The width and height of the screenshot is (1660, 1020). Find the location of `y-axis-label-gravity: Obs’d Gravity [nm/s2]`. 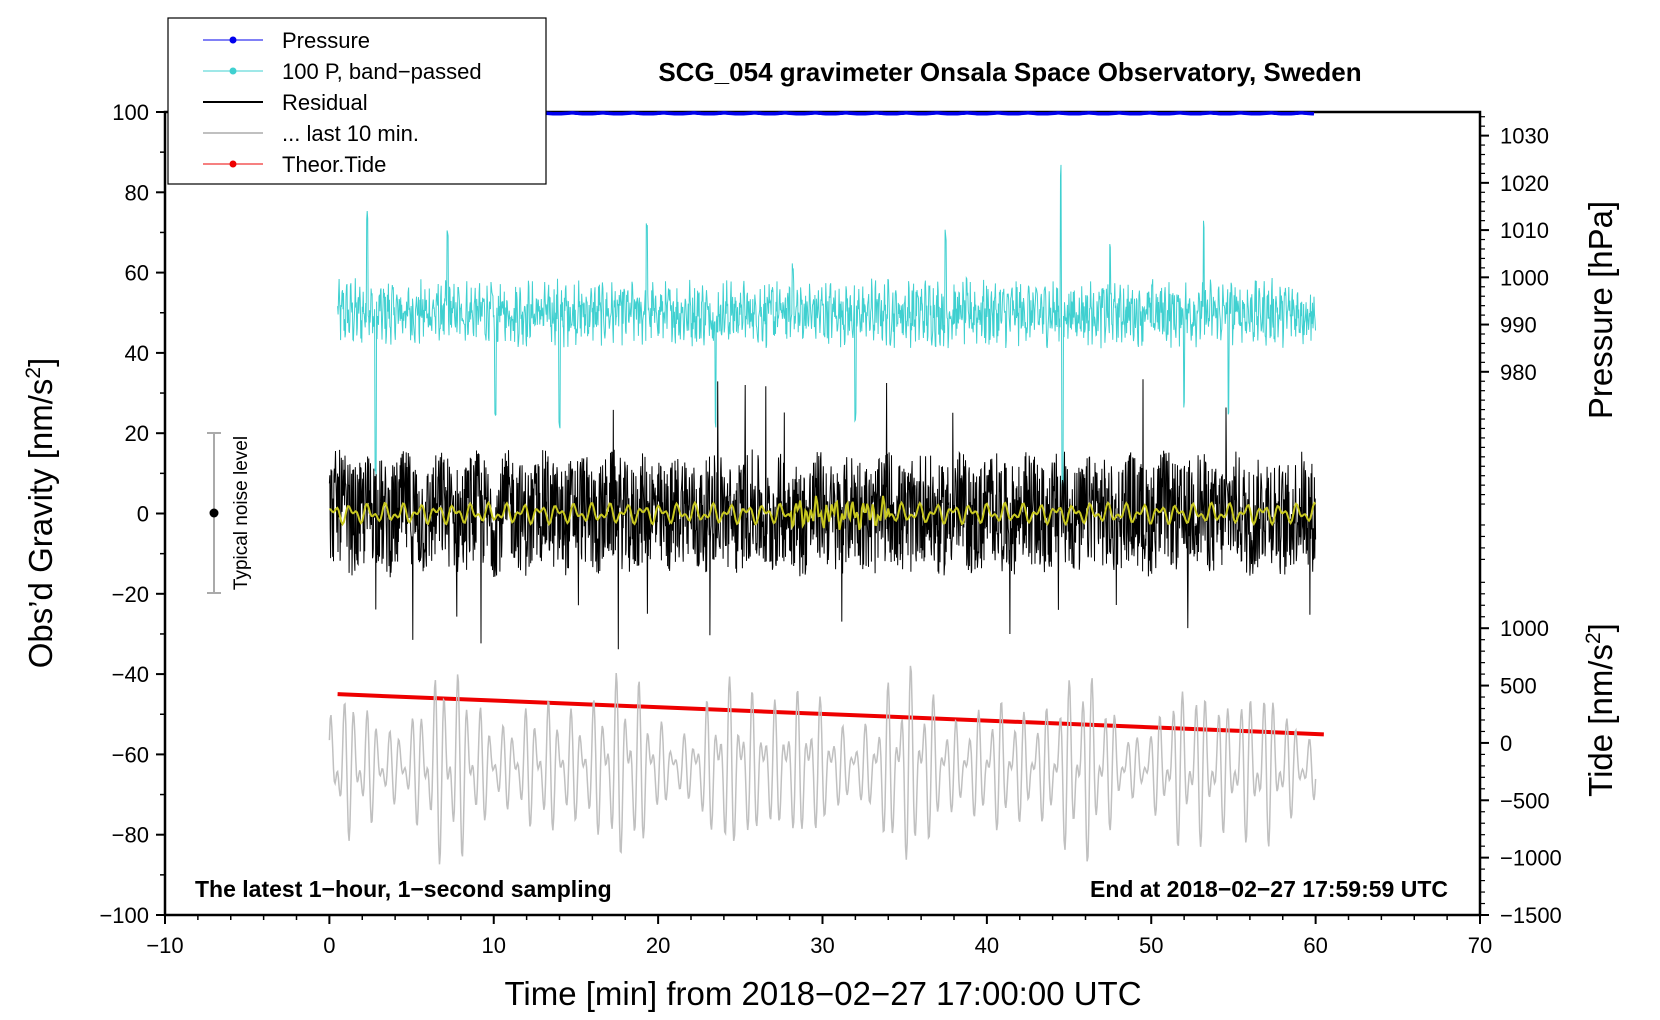

y-axis-label-gravity: Obs’d Gravity [nm/s2] is located at coordinates (40, 513).